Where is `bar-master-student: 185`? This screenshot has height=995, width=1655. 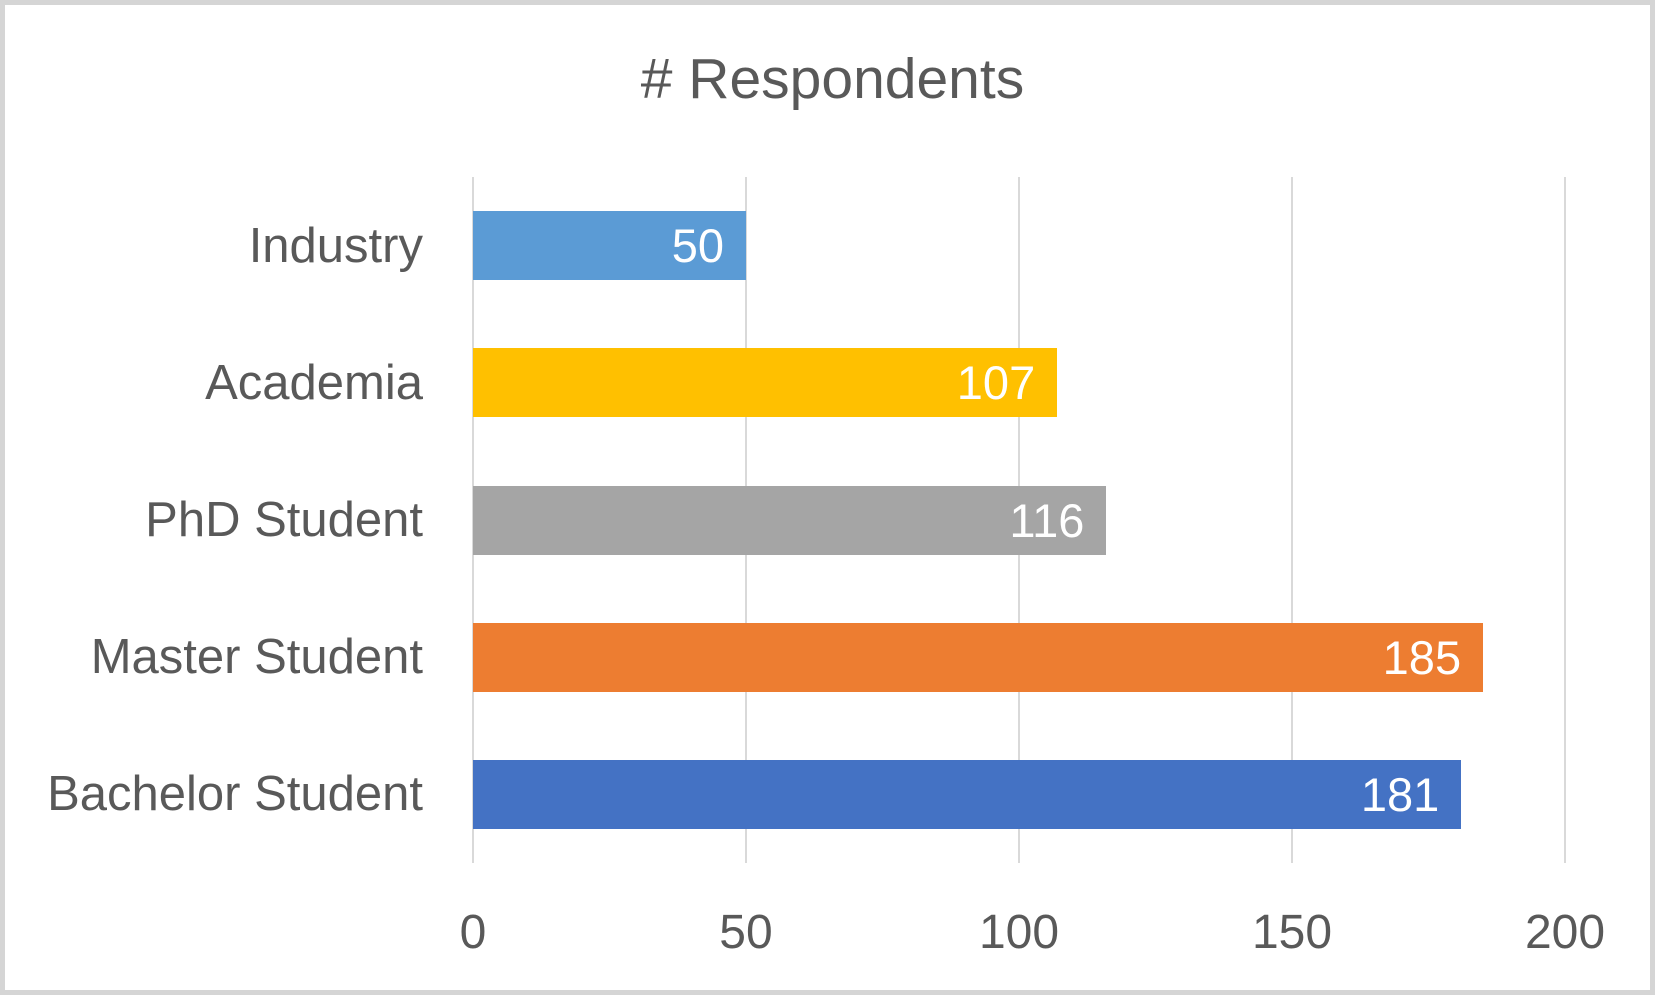 bar-master-student: 185 is located at coordinates (978, 657).